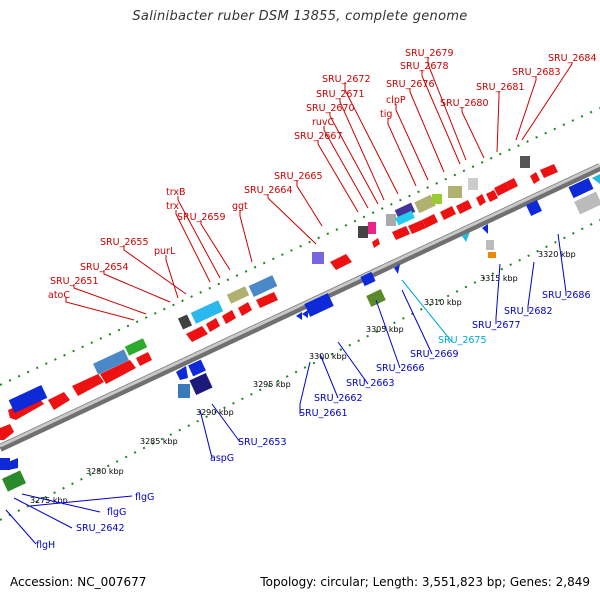 This screenshot has width=600, height=600. Describe the element at coordinates (443, 302) in the screenshot. I see `tick-label: 3310 kbp` at that location.